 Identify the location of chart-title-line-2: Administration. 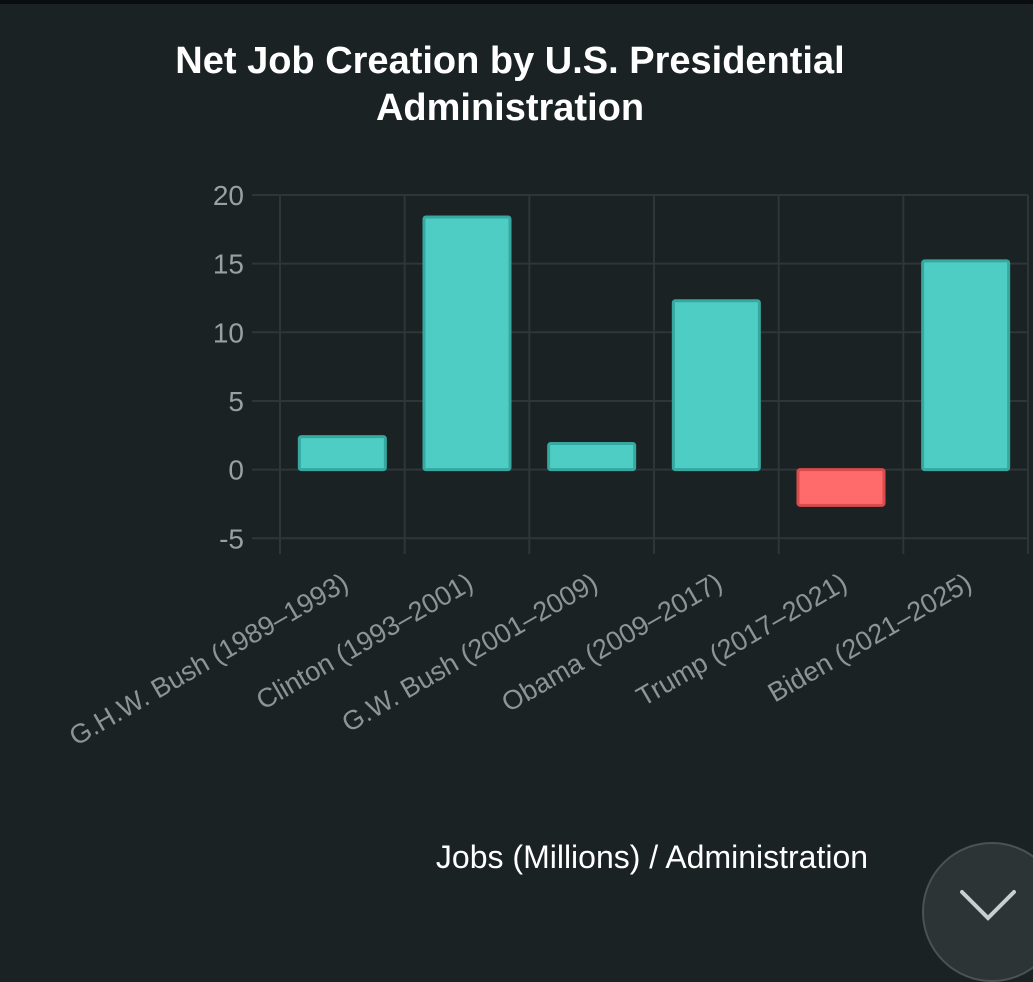
(510, 108).